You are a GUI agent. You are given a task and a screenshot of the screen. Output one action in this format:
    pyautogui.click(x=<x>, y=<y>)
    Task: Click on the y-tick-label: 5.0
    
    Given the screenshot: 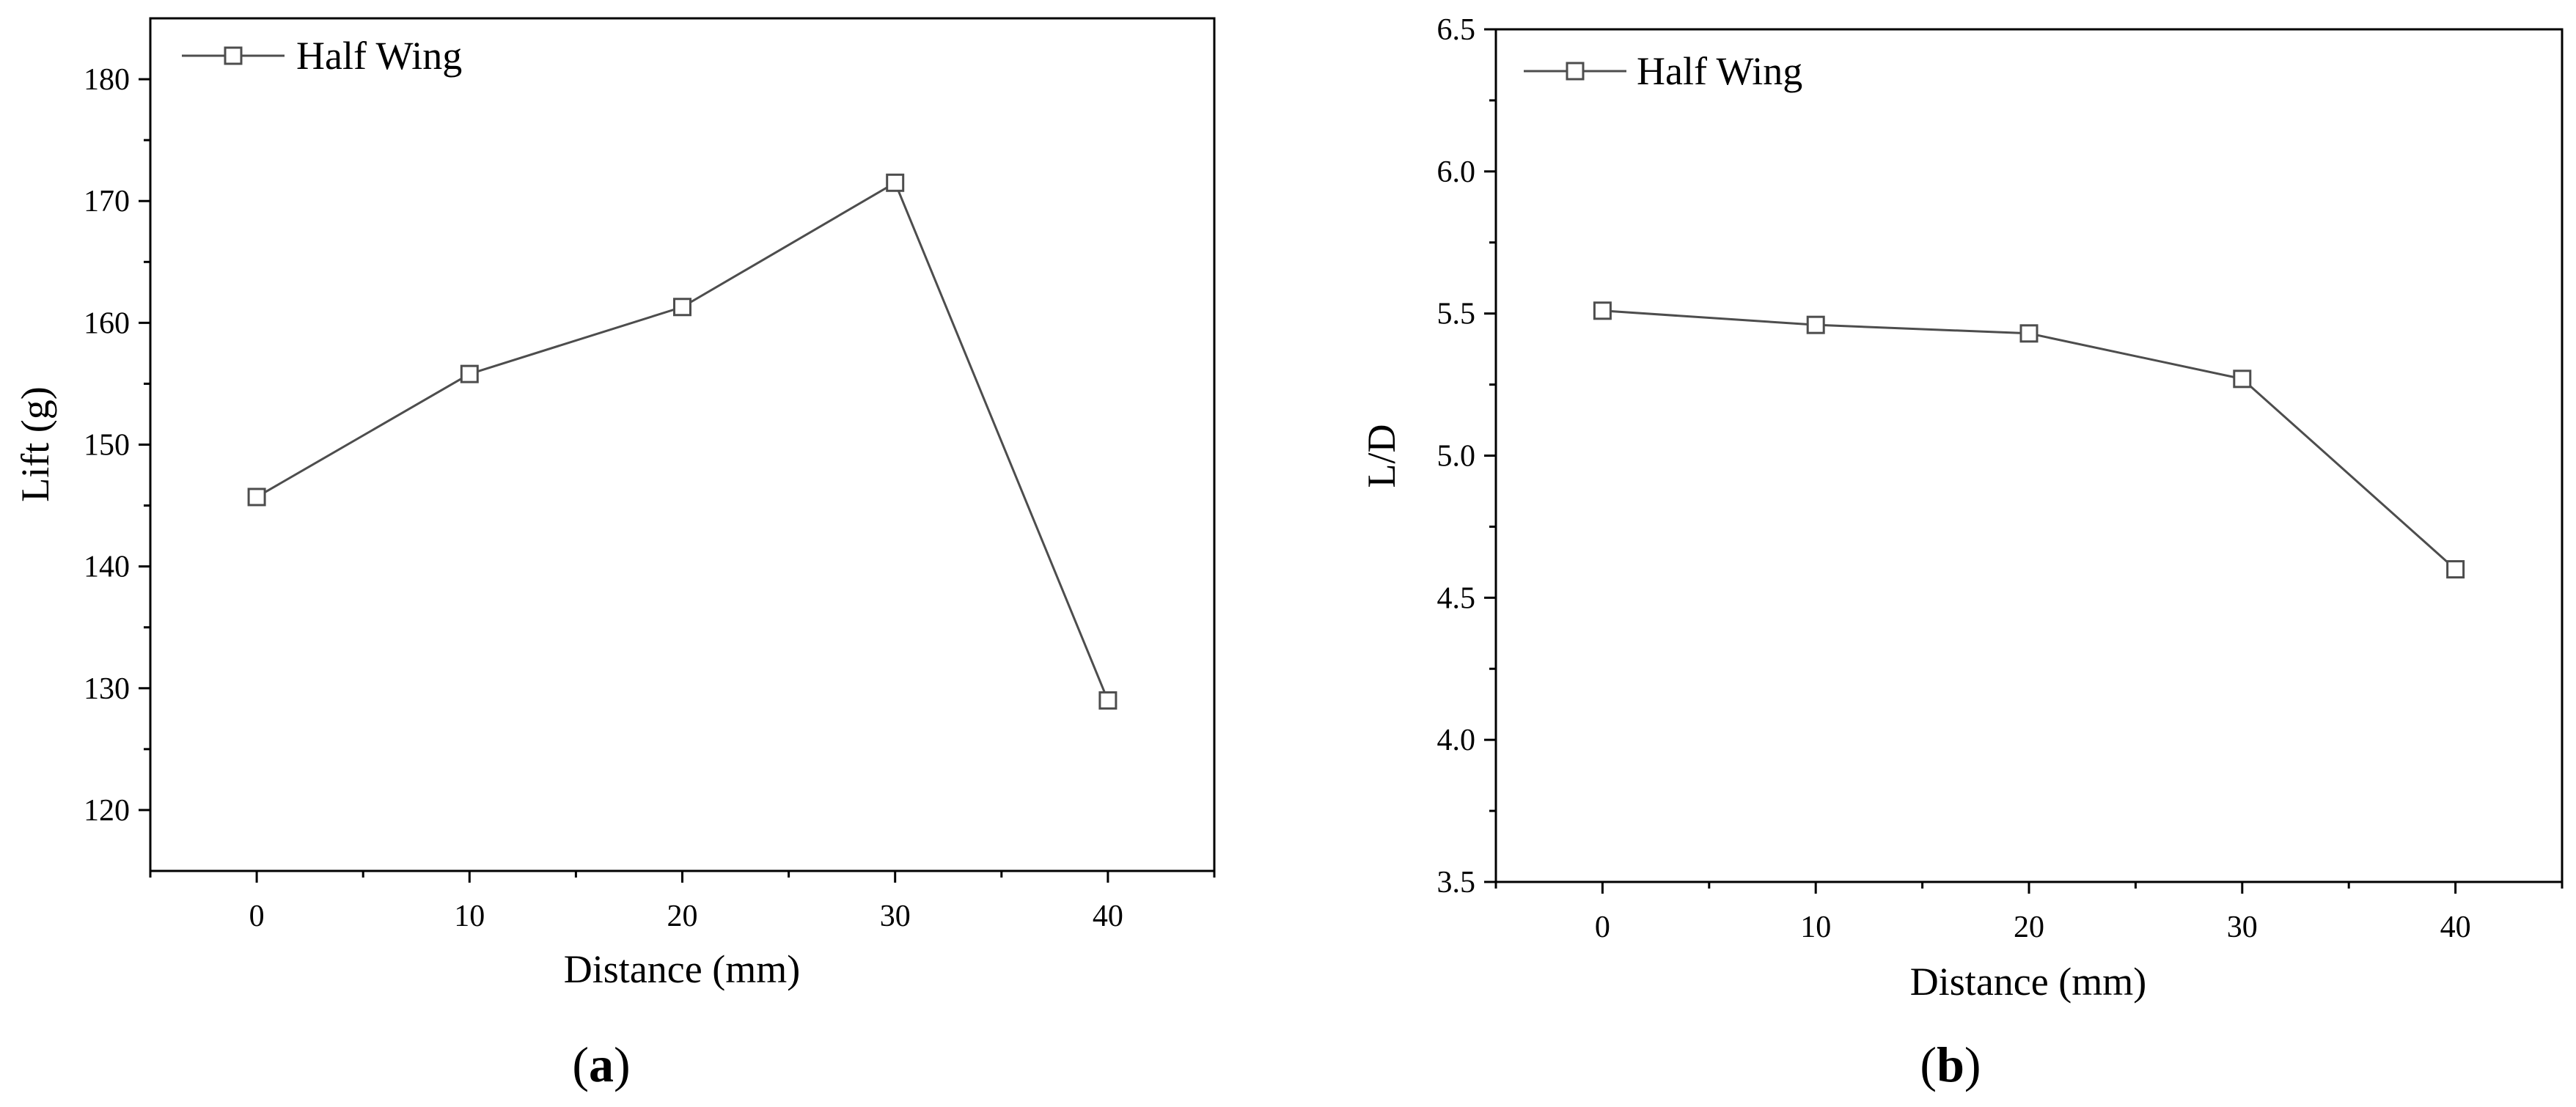 What is the action you would take?
    pyautogui.click(x=1457, y=457)
    